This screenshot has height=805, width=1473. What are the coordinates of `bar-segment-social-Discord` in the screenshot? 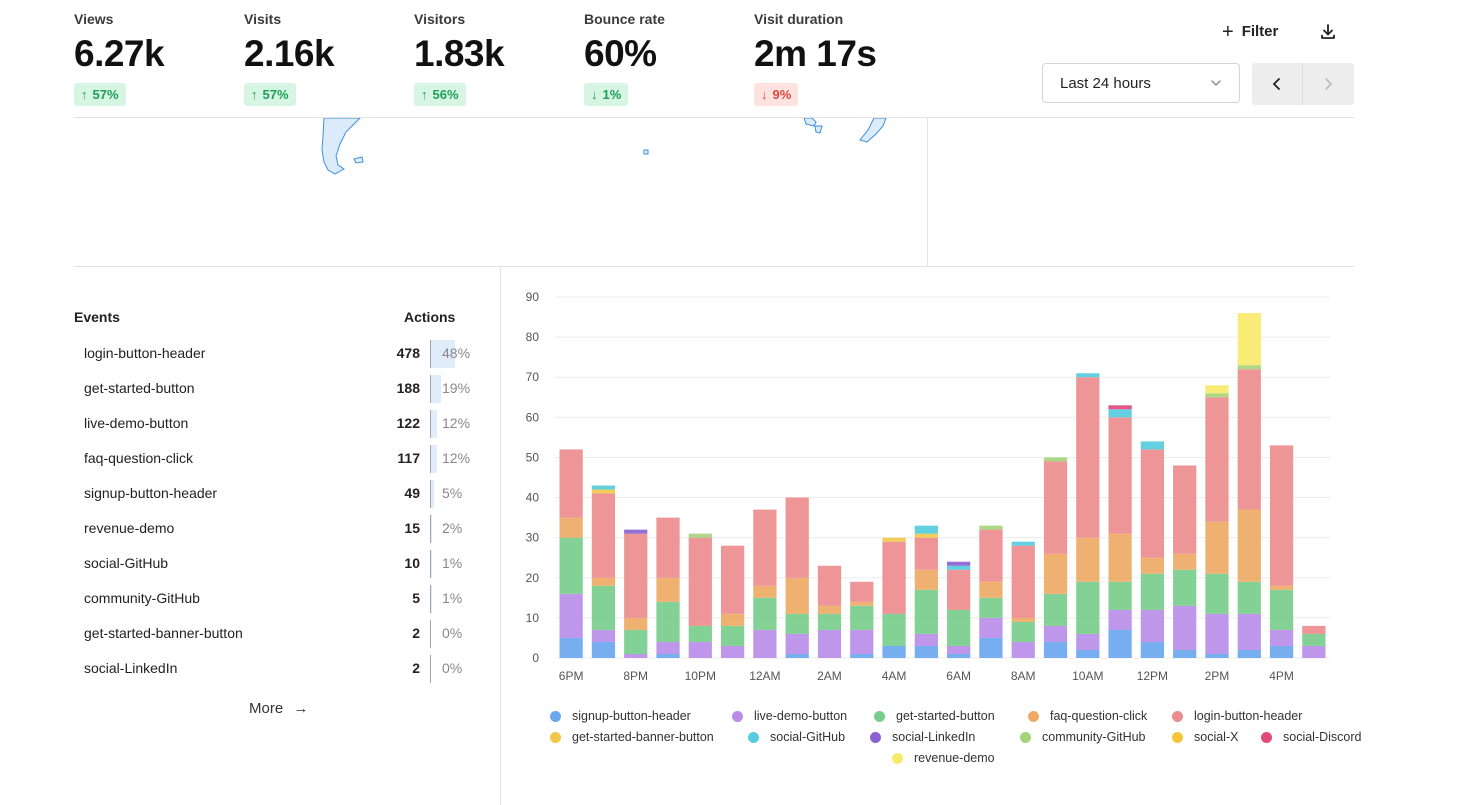 It's located at (1120, 407).